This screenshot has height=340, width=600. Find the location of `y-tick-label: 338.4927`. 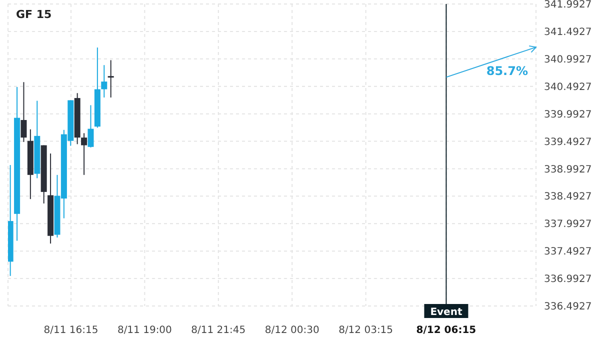

y-tick-label: 338.4927 is located at coordinates (568, 197).